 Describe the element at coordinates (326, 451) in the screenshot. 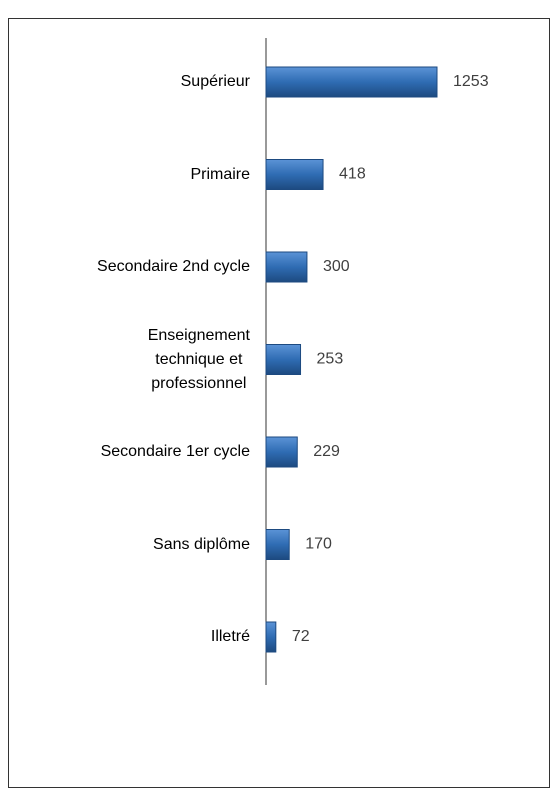

I see `value-label: 229` at that location.